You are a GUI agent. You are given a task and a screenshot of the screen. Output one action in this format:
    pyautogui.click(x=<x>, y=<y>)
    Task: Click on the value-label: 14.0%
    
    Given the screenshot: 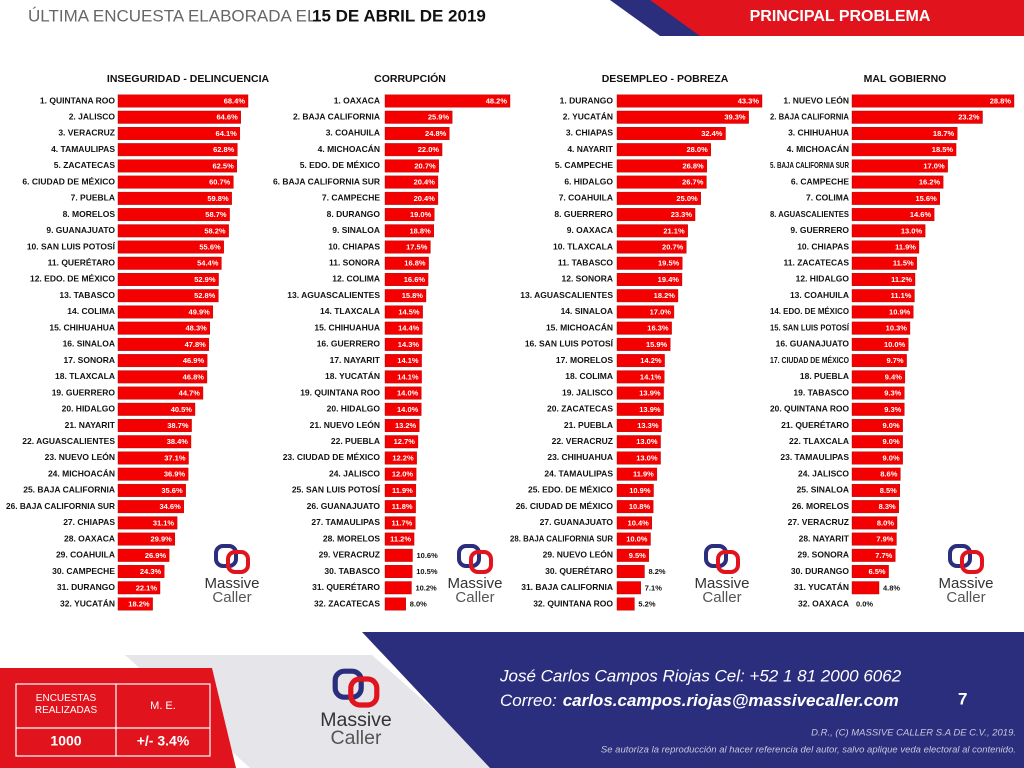 What is the action you would take?
    pyautogui.click(x=408, y=409)
    